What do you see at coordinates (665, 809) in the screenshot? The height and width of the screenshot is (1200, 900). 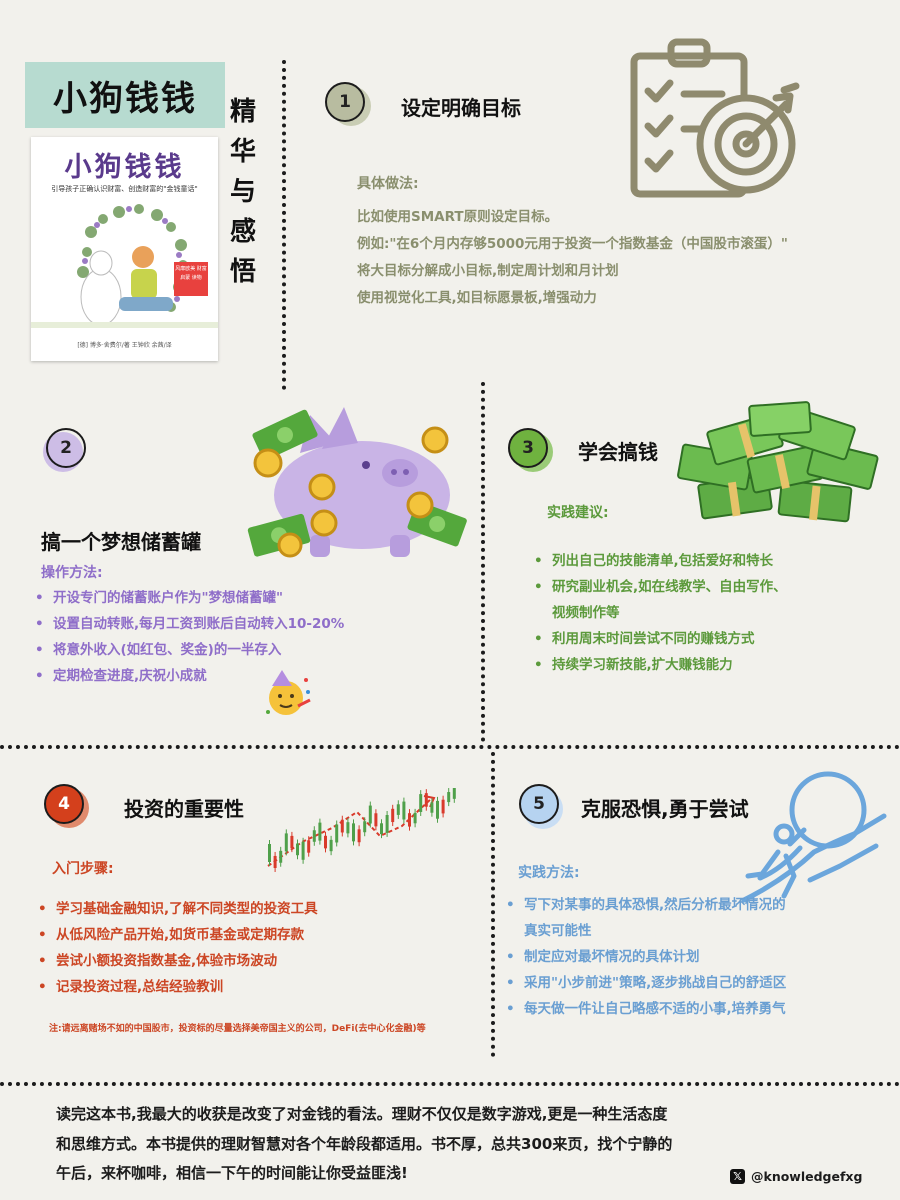 I see `section-title: 克服恐惧,勇于尝试` at bounding box center [665, 809].